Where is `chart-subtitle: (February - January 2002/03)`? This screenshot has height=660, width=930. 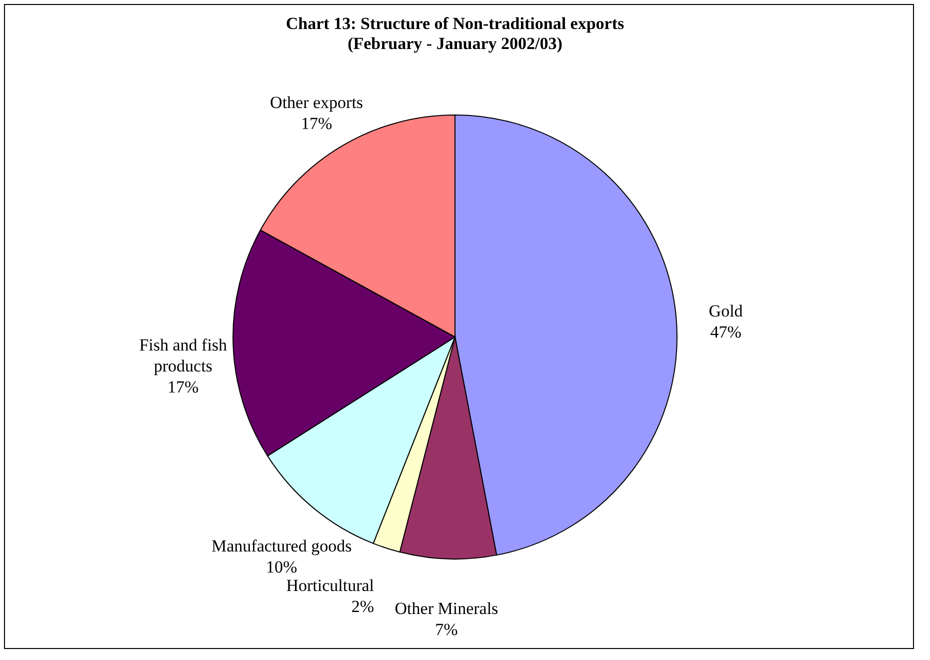
chart-subtitle: (February - January 2002/03) is located at coordinates (455, 43).